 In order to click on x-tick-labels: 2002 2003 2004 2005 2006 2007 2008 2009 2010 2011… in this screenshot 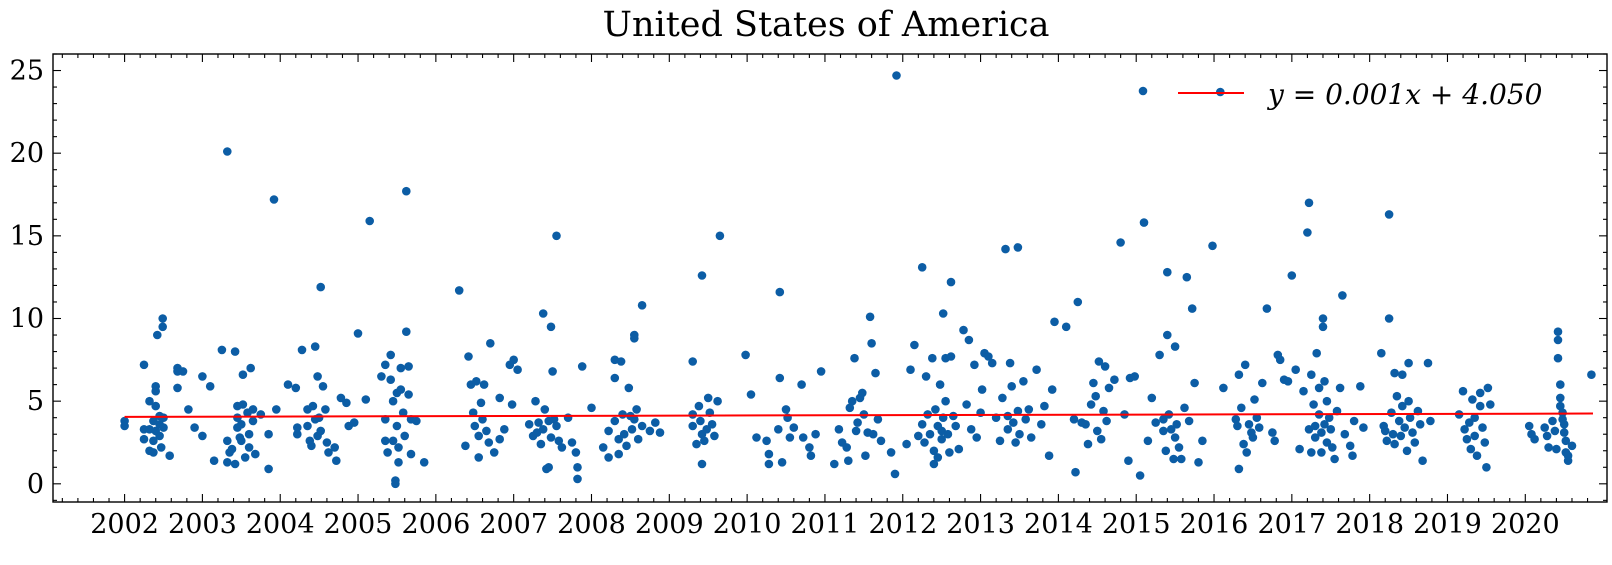, I will do `click(824, 524)`.